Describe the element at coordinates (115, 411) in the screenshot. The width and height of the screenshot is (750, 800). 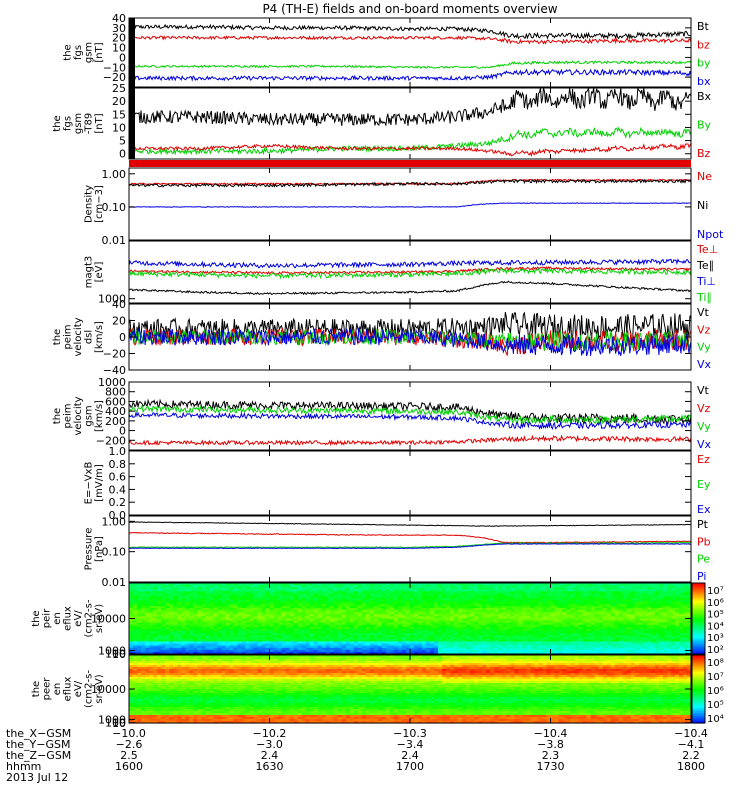
I see `y-tick-label: 400` at that location.